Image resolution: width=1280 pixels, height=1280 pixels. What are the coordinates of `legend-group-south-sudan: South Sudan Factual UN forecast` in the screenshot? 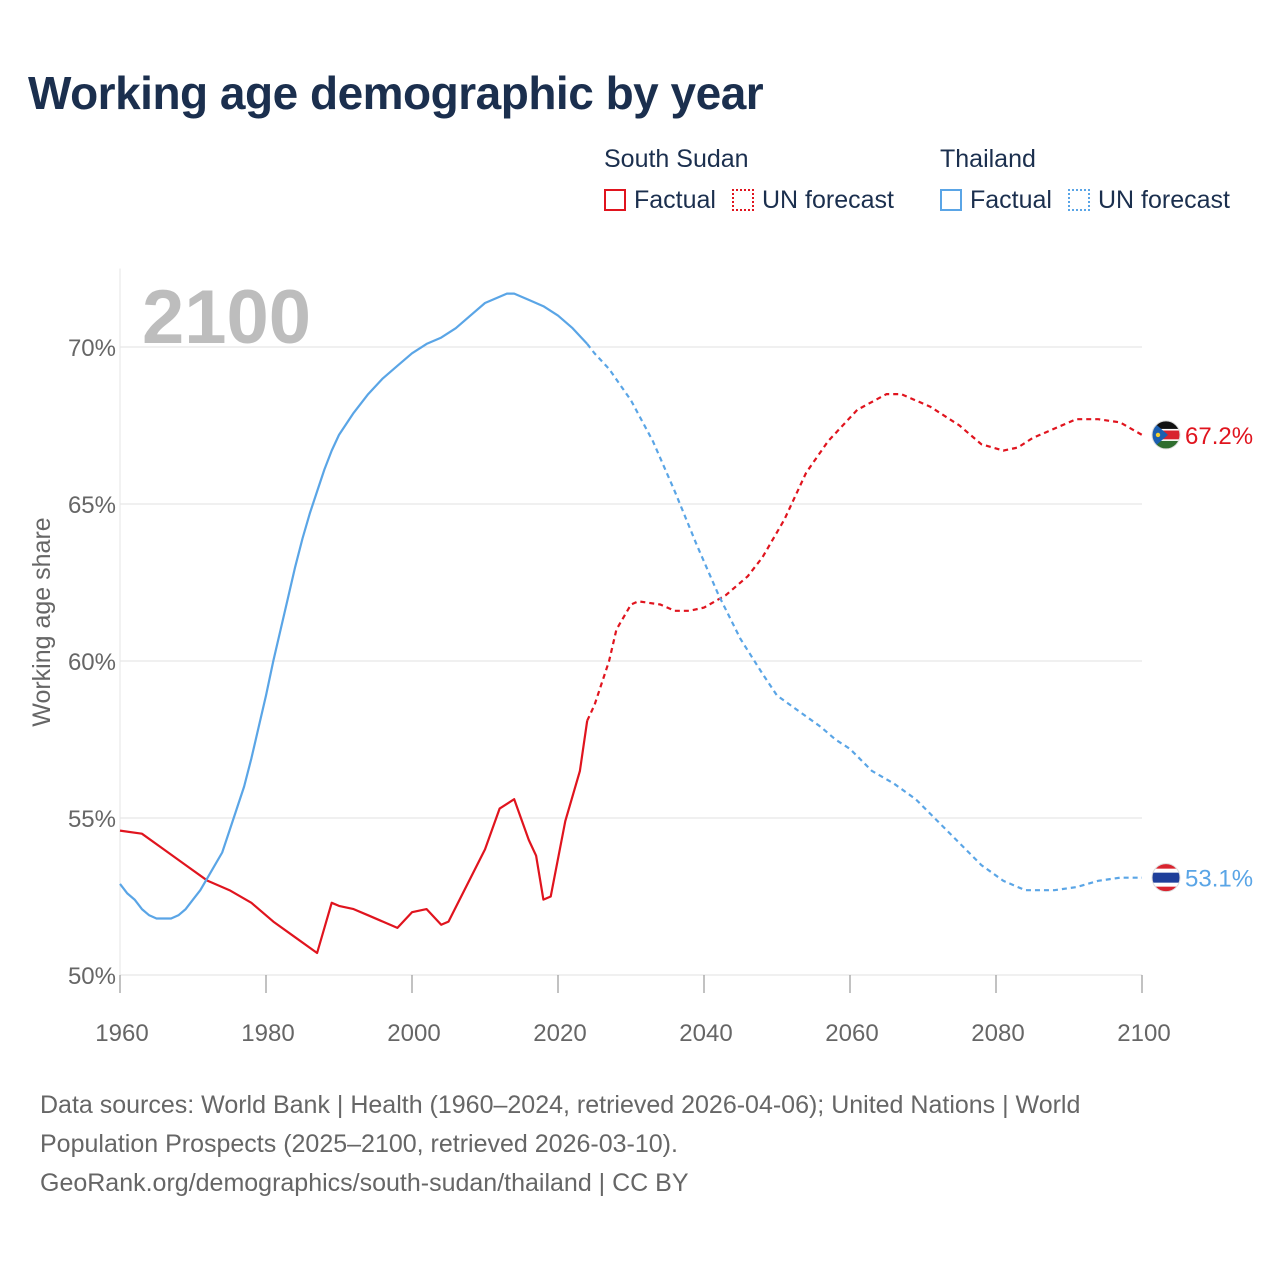 It's located at (757, 179).